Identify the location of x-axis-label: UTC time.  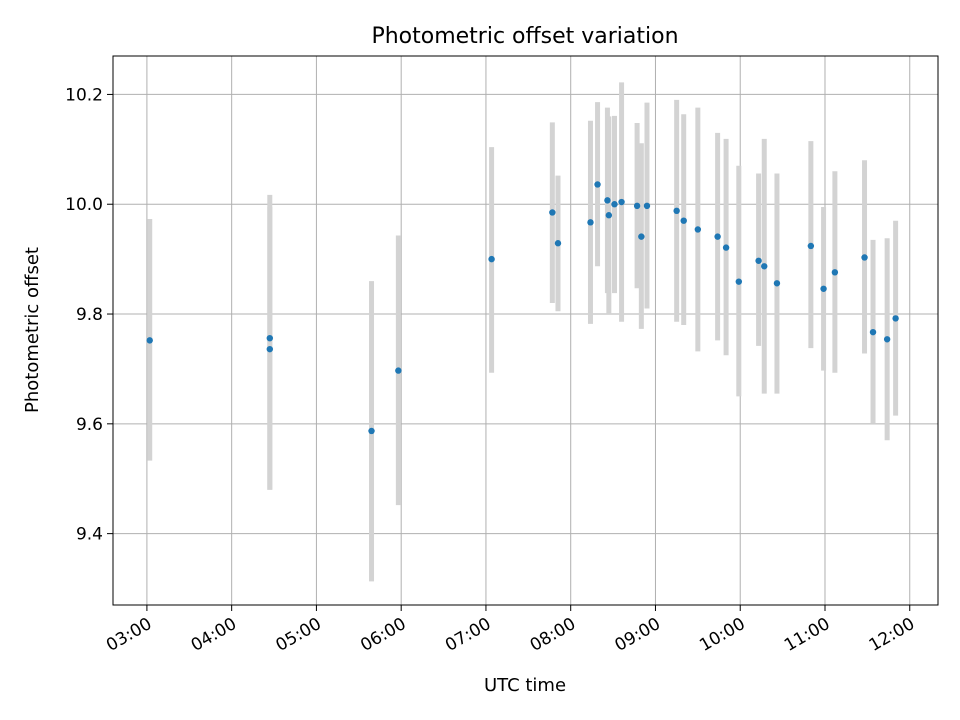
(525, 685).